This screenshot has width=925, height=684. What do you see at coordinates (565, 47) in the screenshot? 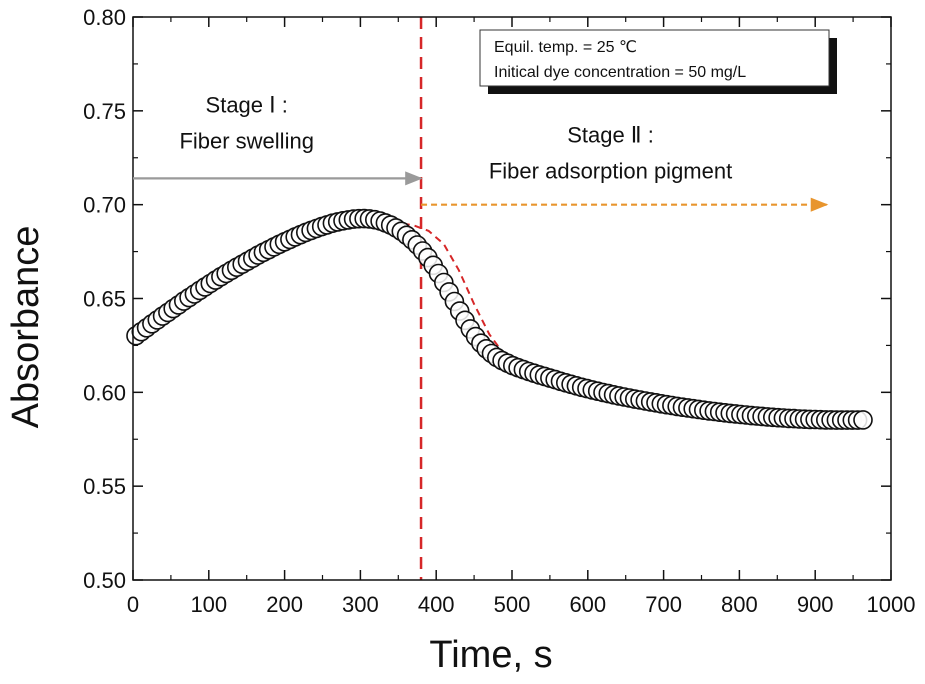
I see `legend-line-1: Equil. temp. = 25 ℃` at bounding box center [565, 47].